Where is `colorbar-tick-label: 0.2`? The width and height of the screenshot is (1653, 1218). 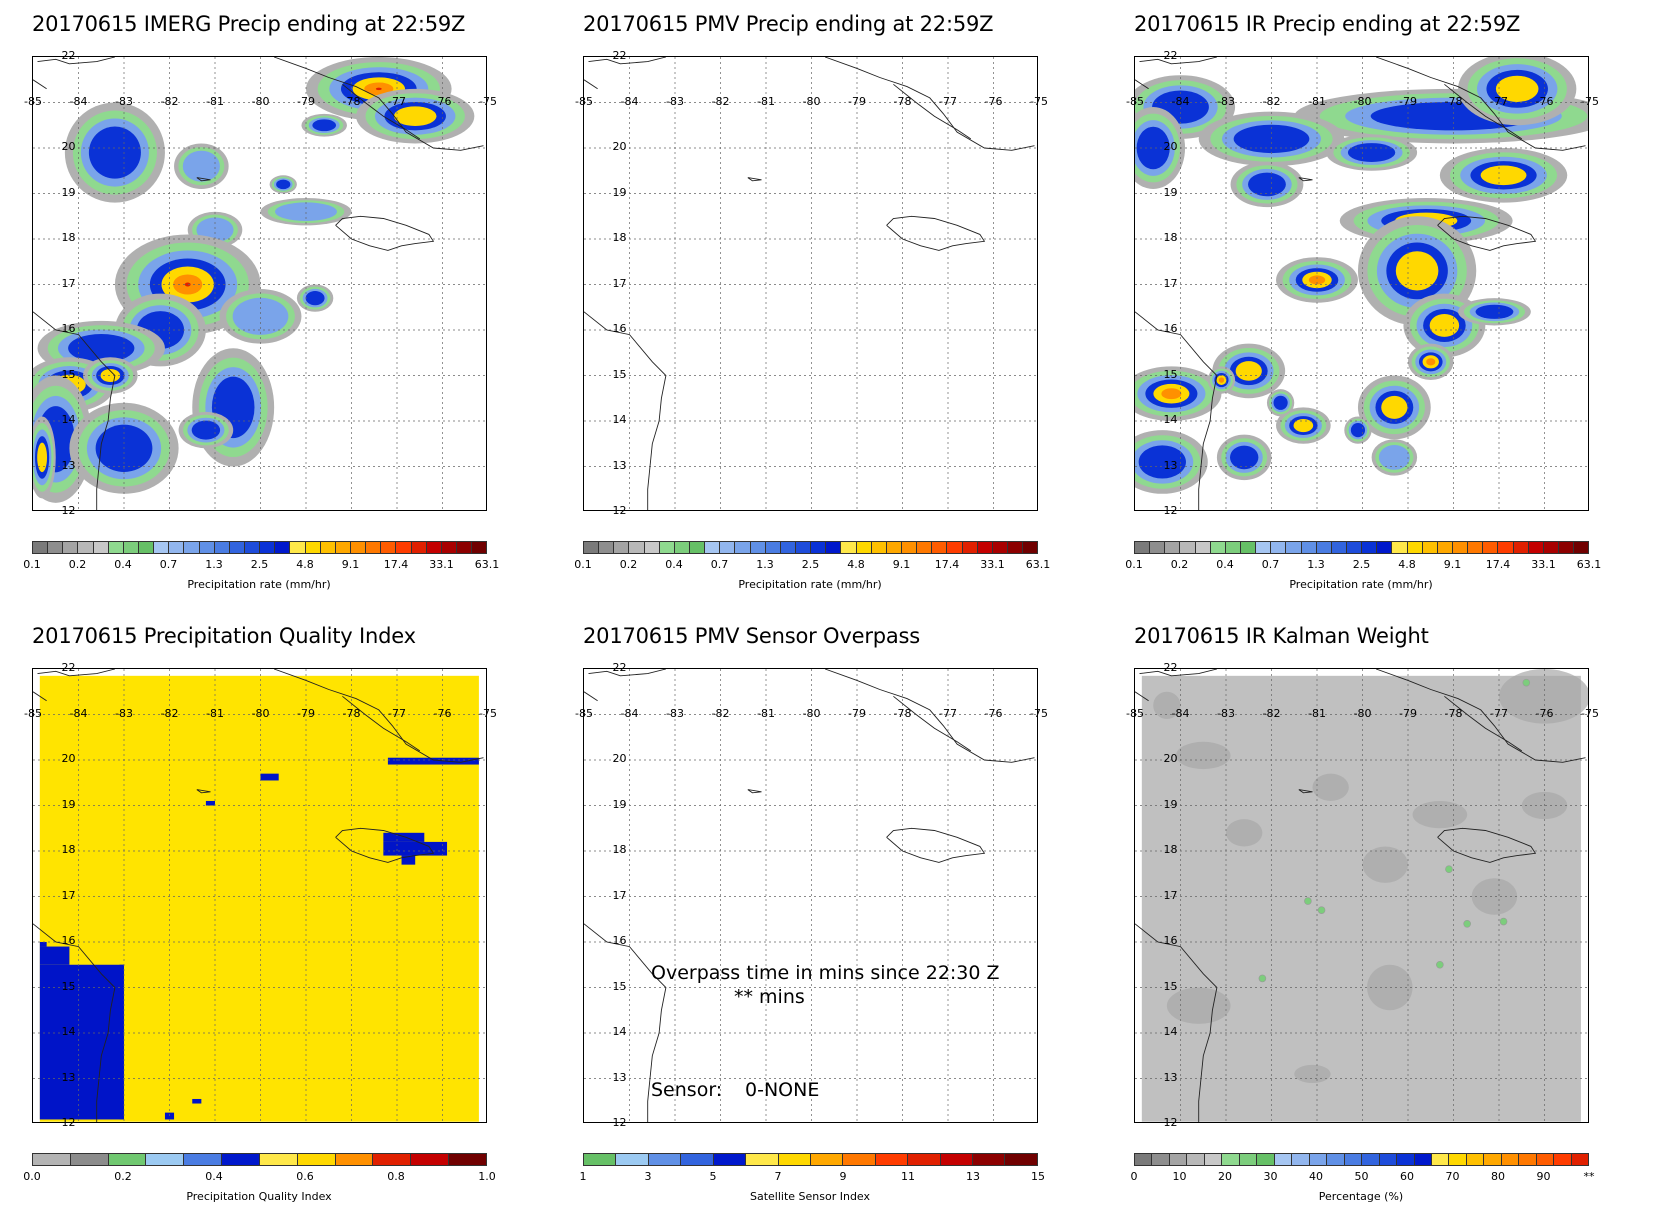 colorbar-tick-label: 0.2 is located at coordinates (1179, 564).